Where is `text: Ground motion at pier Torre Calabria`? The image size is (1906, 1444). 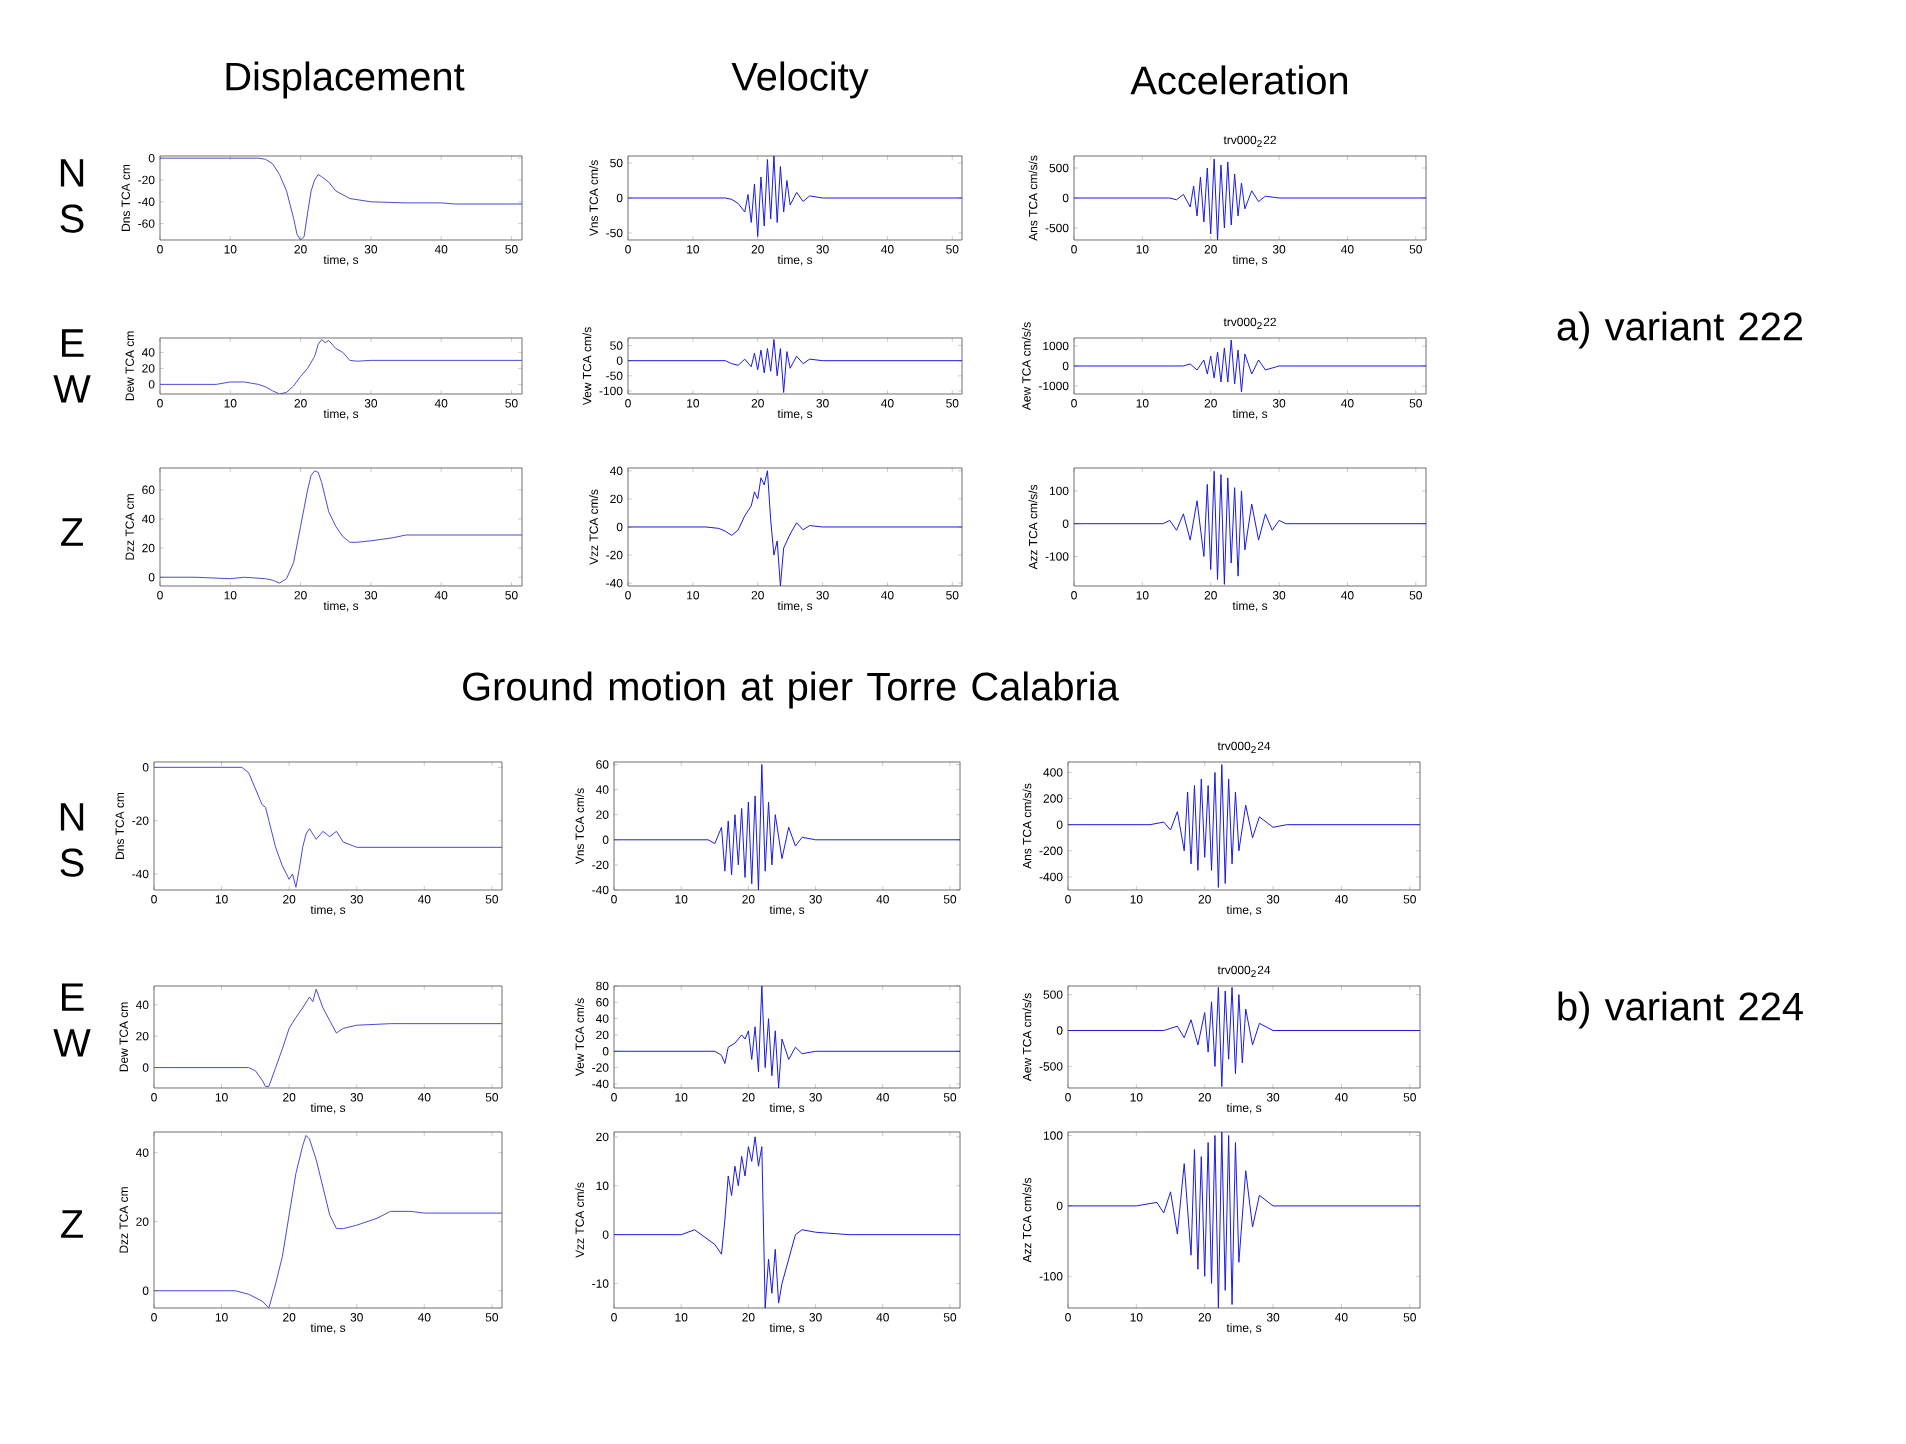 text: Ground motion at pier Torre Calabria is located at coordinates (791, 690).